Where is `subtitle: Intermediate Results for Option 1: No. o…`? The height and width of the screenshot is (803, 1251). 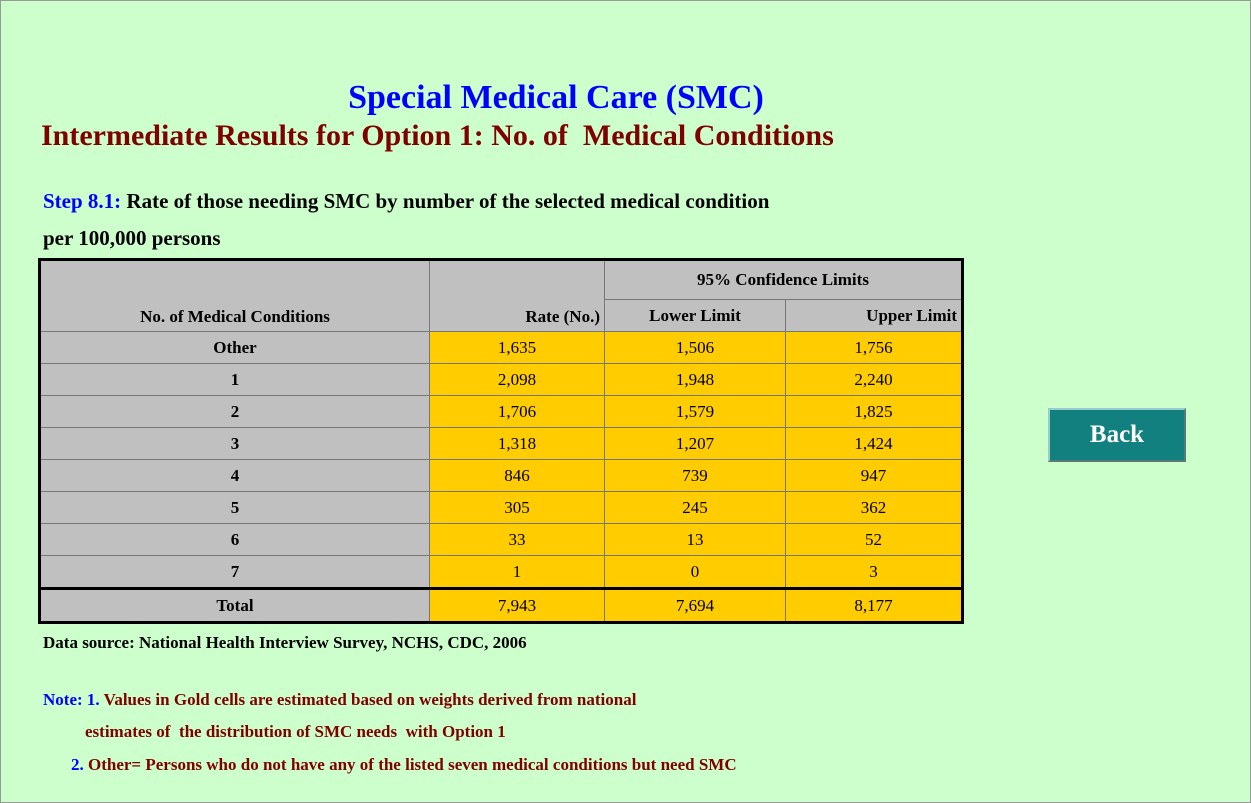 subtitle: Intermediate Results for Option 1: No. o… is located at coordinates (437, 135).